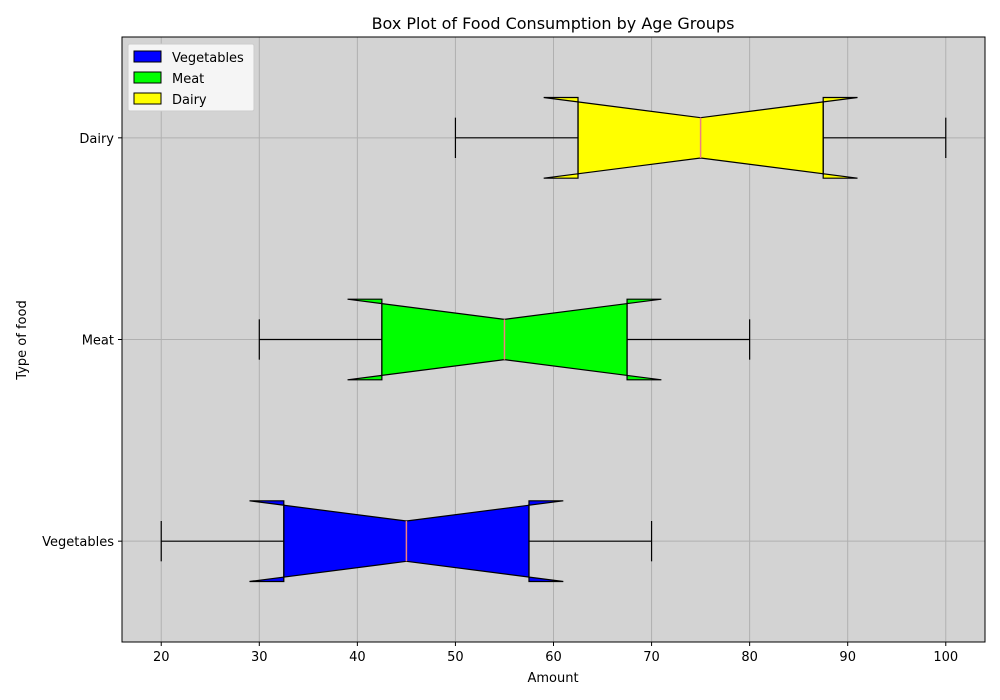 The height and width of the screenshot is (700, 1000). Describe the element at coordinates (357, 657) in the screenshot. I see `x-tick-label: 40` at that location.